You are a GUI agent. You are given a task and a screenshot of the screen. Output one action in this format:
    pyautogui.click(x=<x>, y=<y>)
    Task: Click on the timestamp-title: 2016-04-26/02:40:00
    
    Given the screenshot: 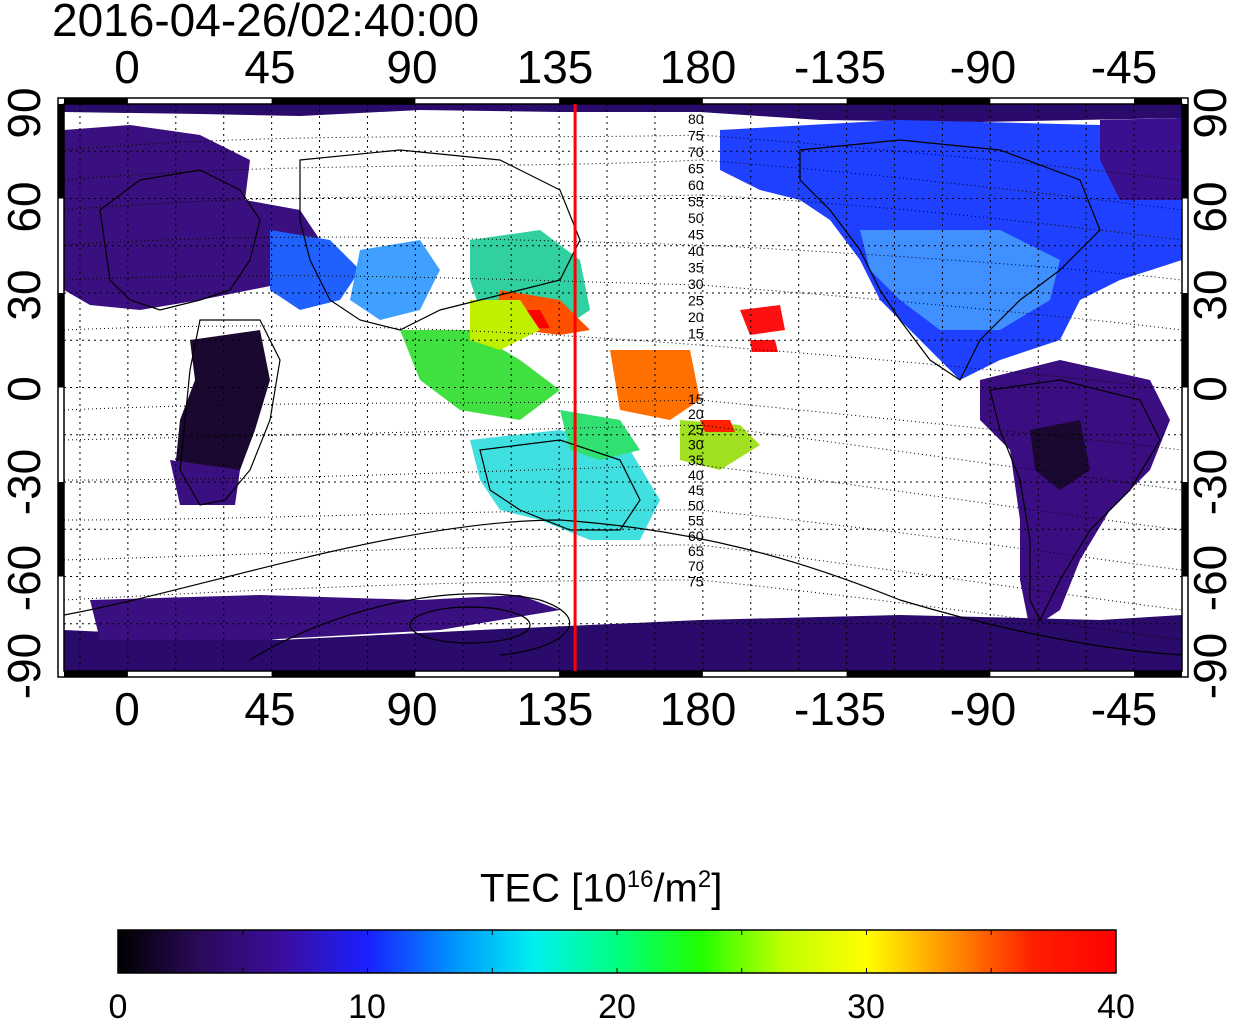 What is the action you would take?
    pyautogui.click(x=266, y=23)
    